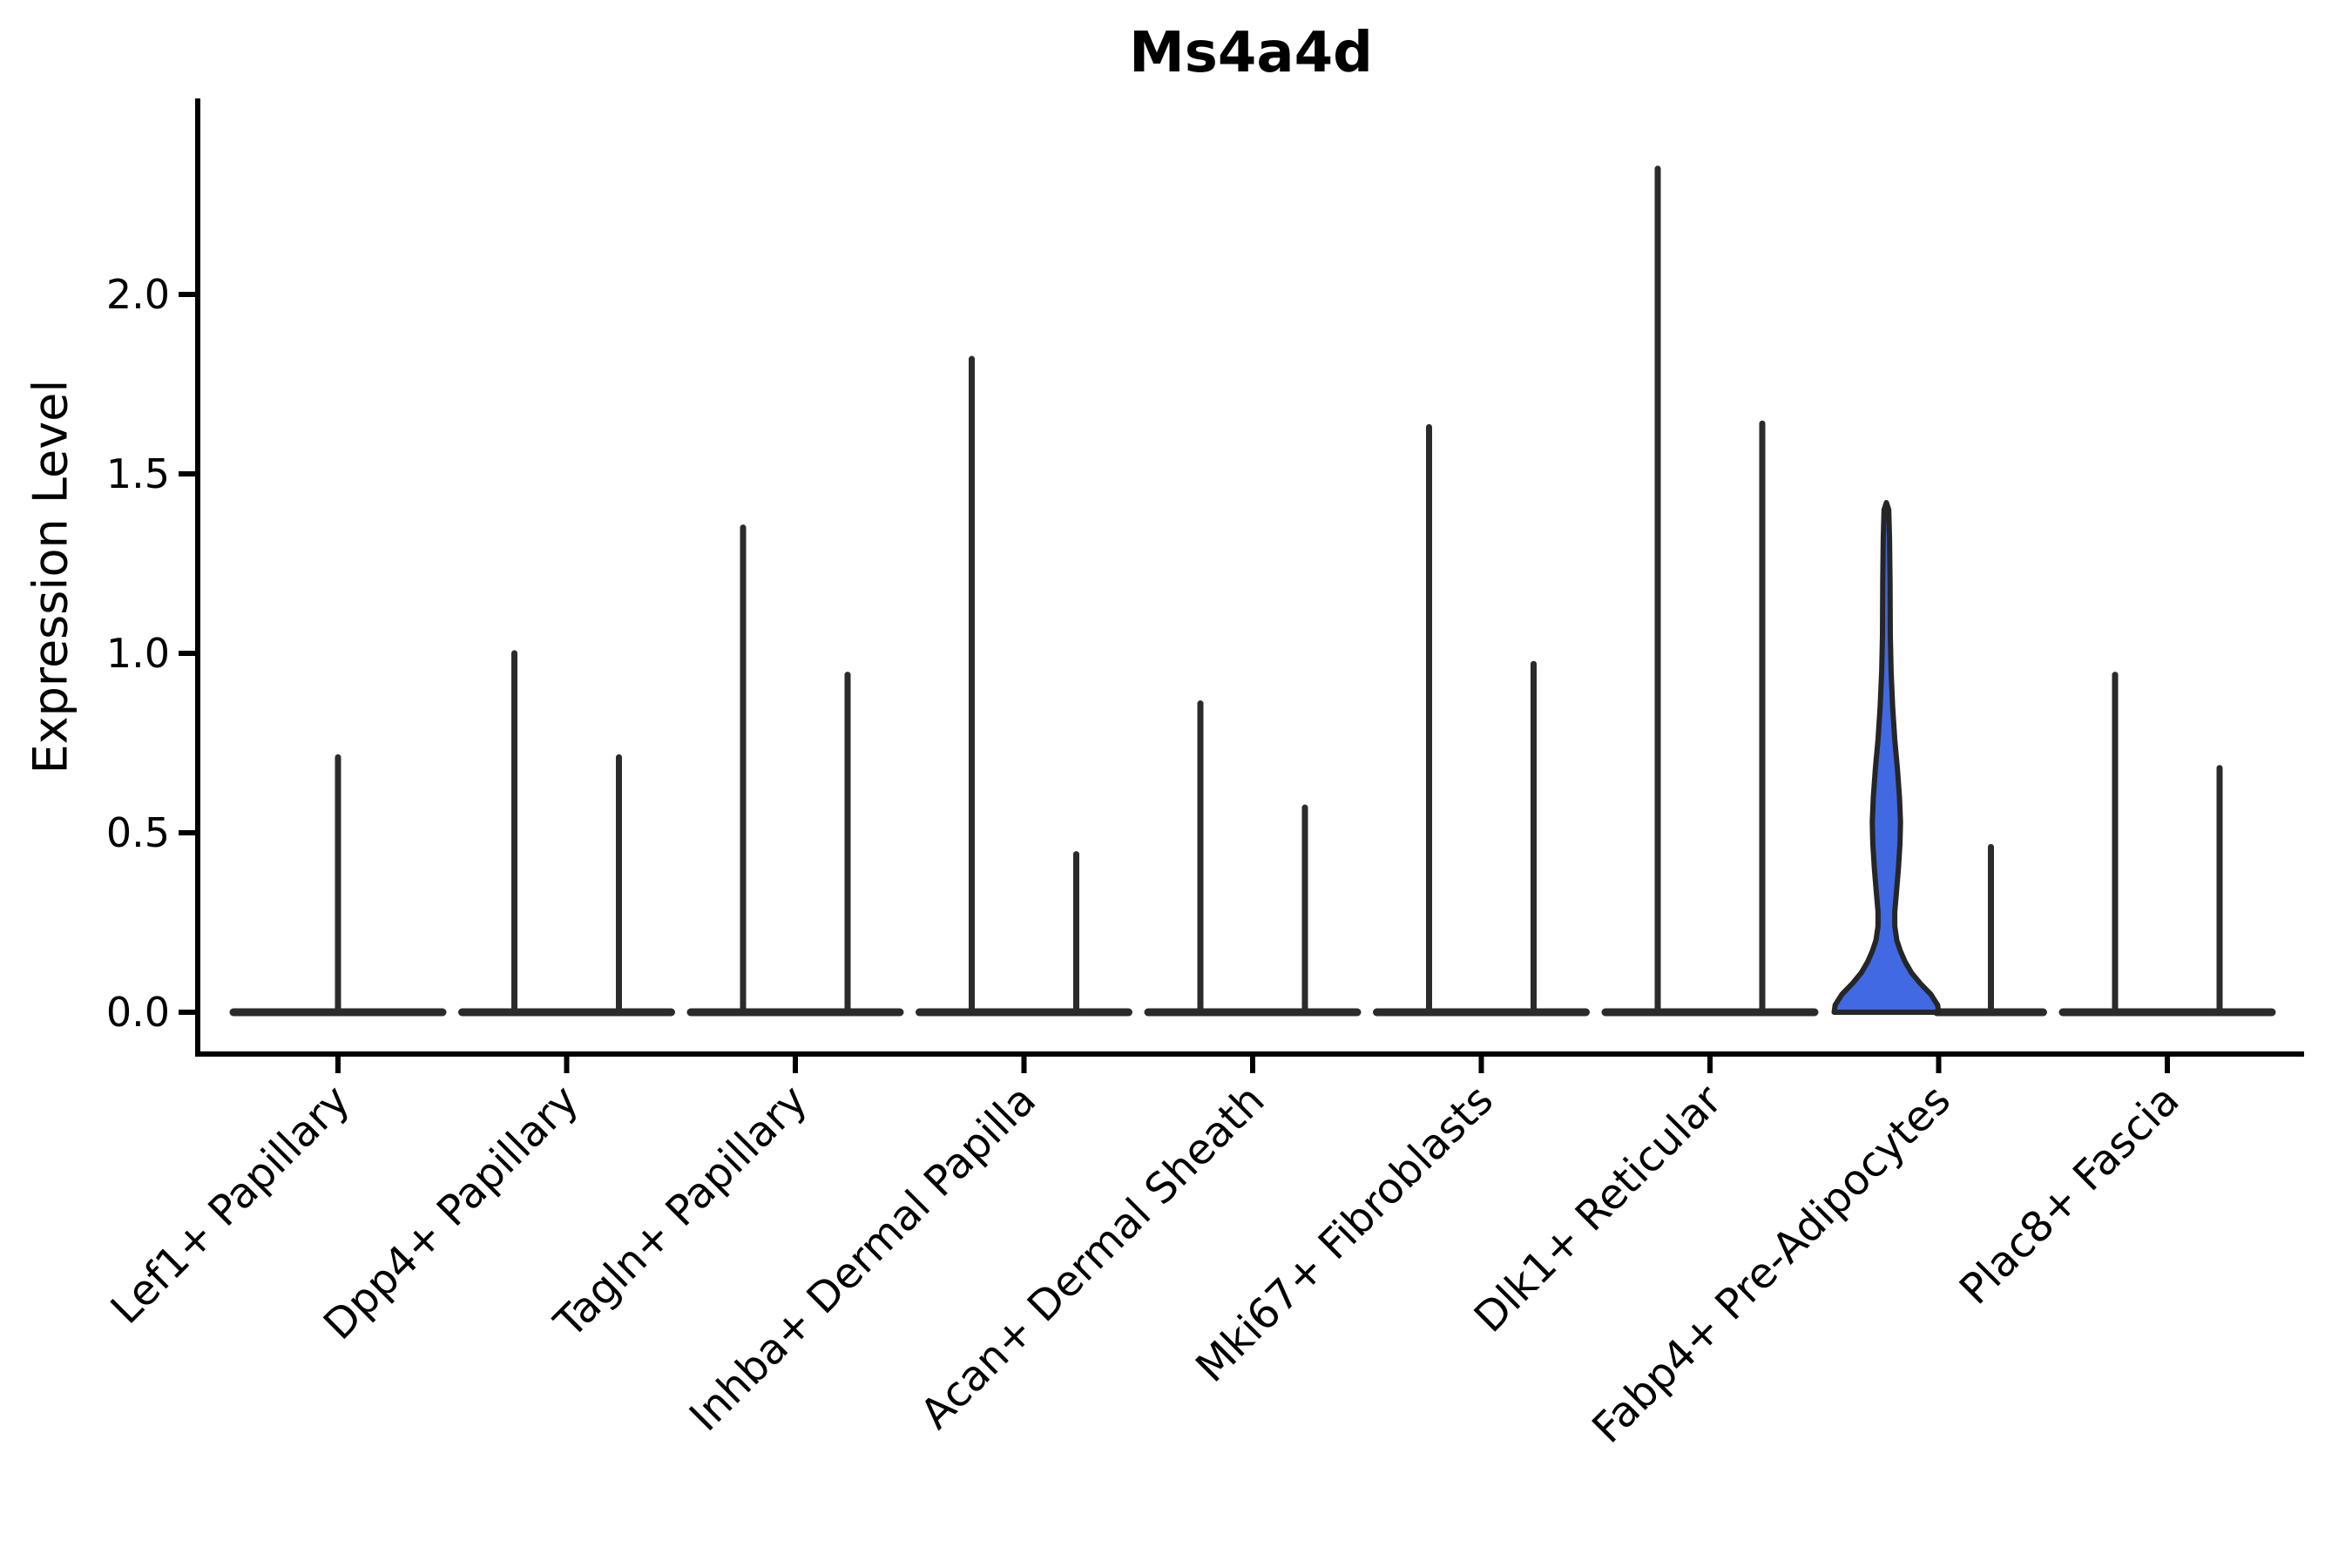 This screenshot has width=2352, height=1568. What do you see at coordinates (1251, 53) in the screenshot?
I see `chart-title: Ms4a4d` at bounding box center [1251, 53].